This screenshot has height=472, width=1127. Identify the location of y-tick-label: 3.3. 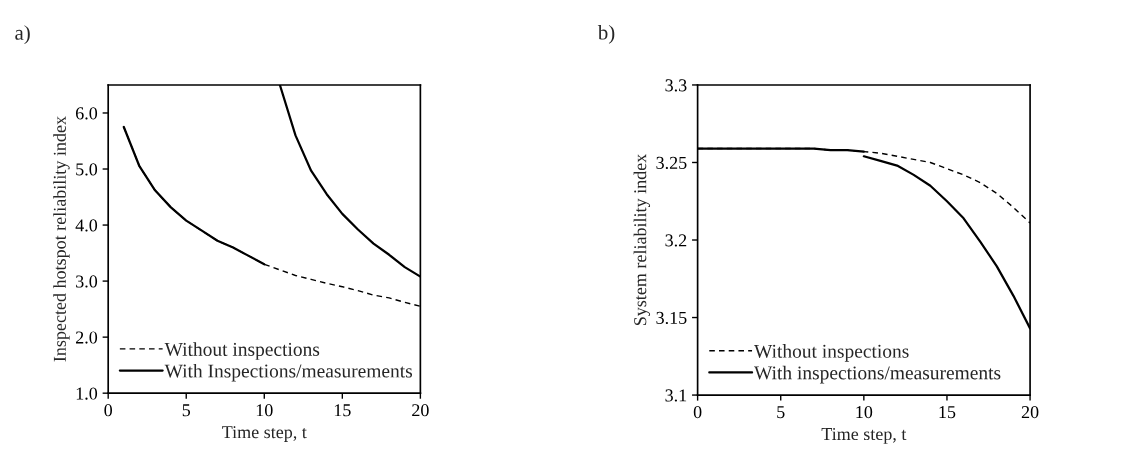
(676, 85).